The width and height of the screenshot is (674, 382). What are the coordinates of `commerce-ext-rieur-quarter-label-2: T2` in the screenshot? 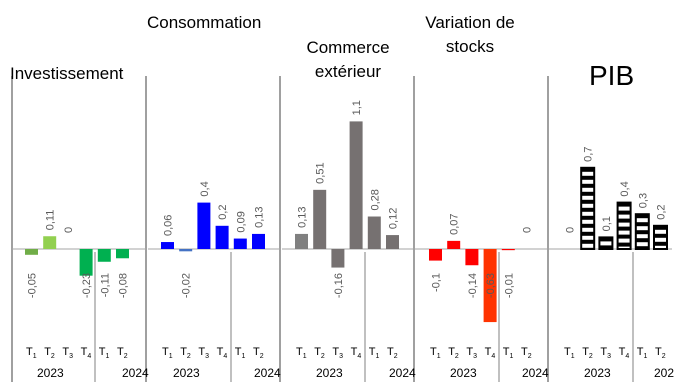 It's located at (319, 353).